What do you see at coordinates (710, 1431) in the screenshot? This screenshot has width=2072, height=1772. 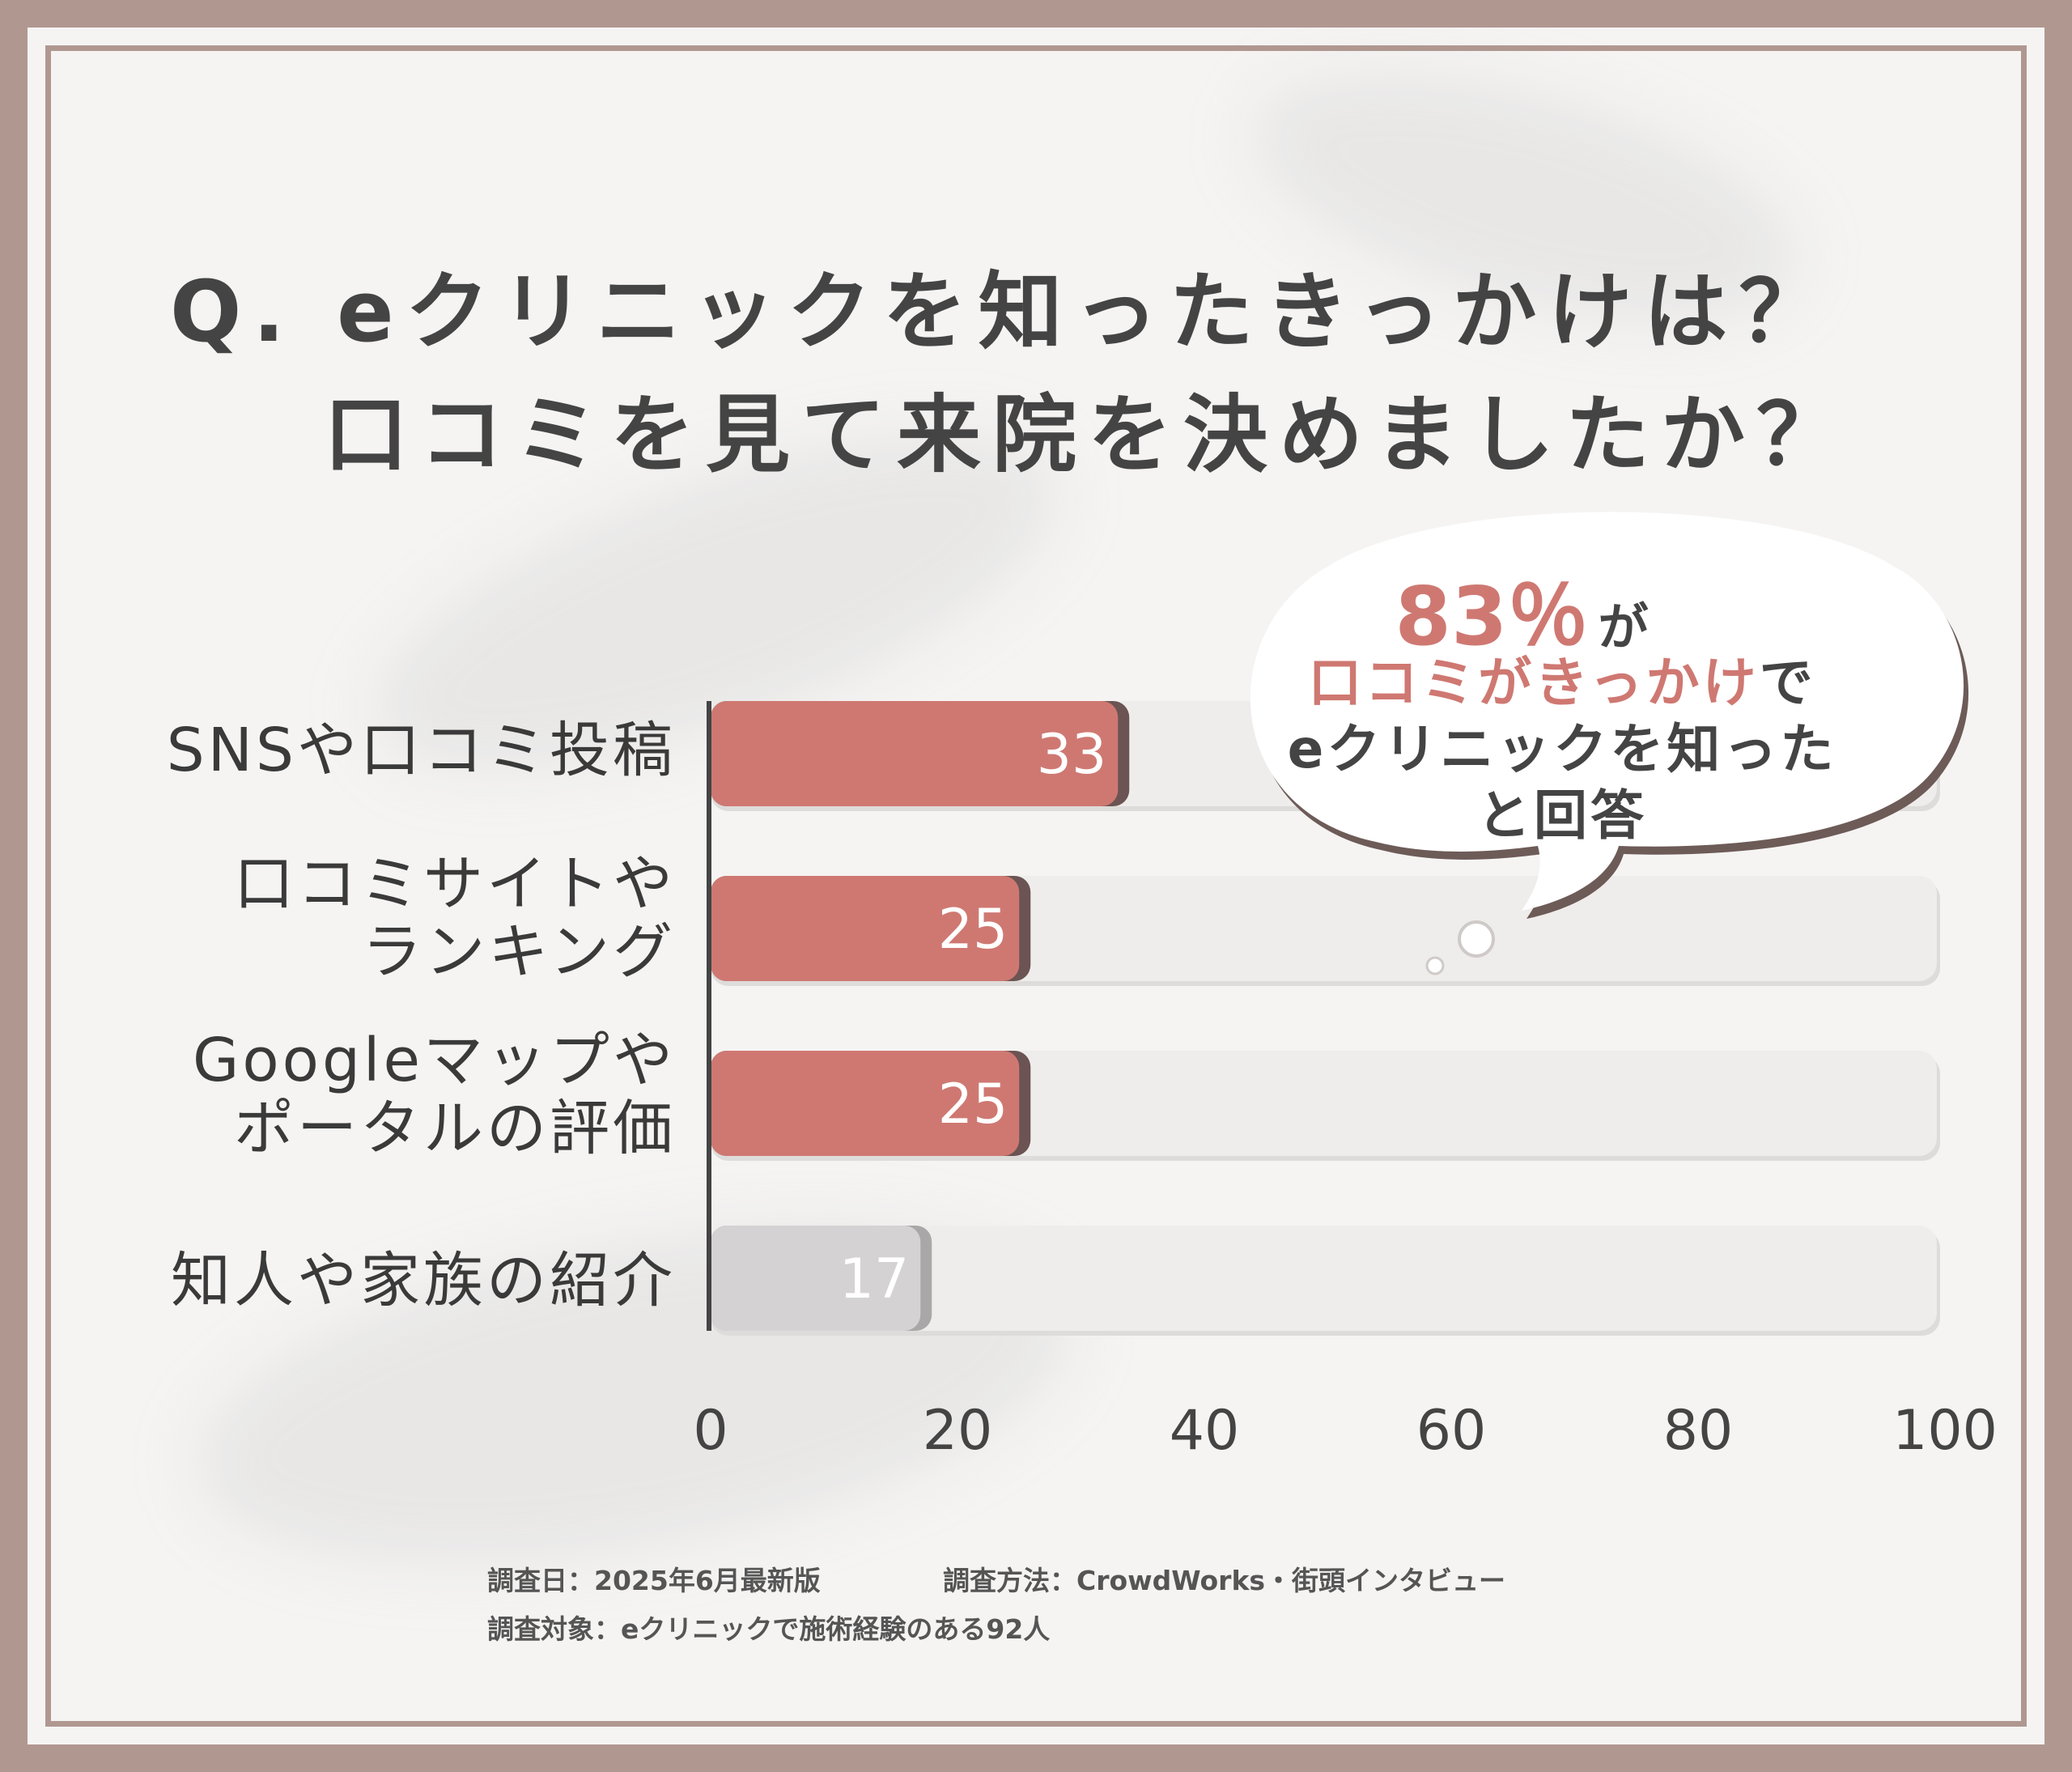 I see `x-tick-label: 0` at bounding box center [710, 1431].